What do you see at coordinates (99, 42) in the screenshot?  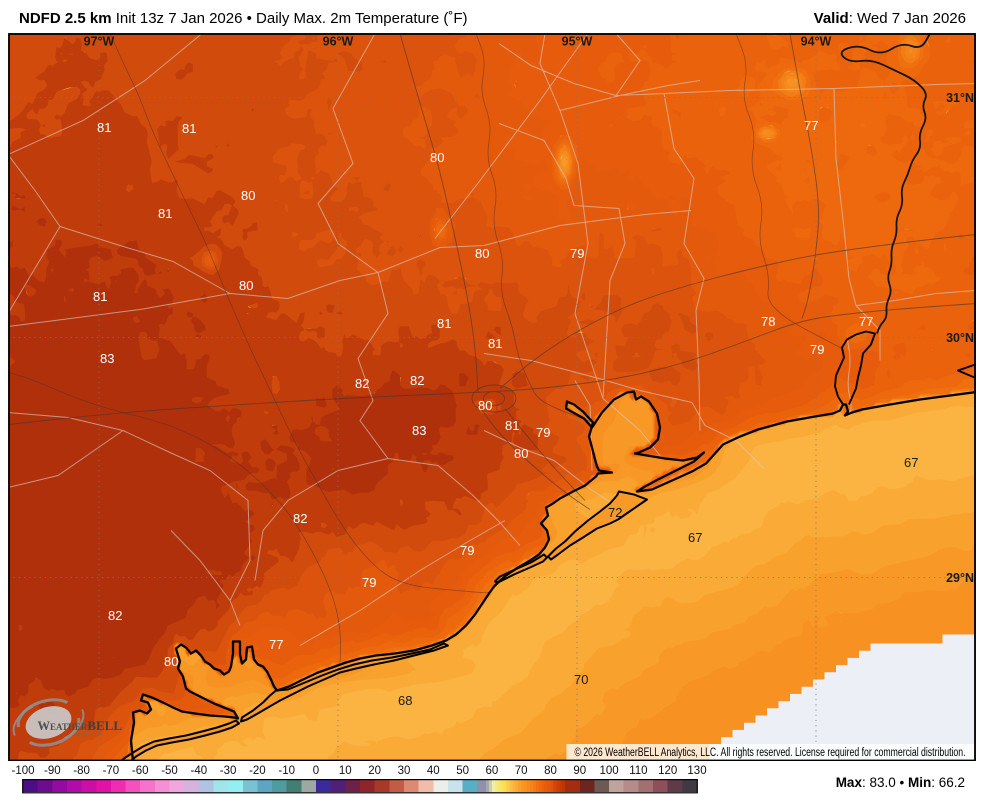 I see `svg-text: 97°W` at bounding box center [99, 42].